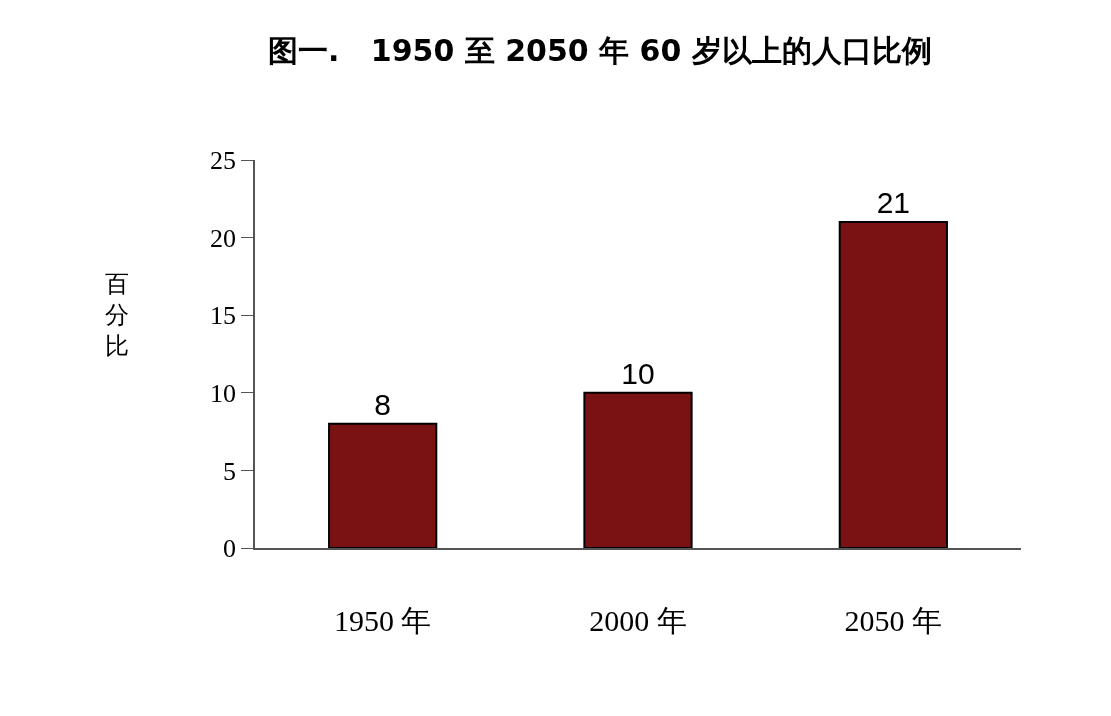  I want to click on y-tick-label: 20, so click(223, 238).